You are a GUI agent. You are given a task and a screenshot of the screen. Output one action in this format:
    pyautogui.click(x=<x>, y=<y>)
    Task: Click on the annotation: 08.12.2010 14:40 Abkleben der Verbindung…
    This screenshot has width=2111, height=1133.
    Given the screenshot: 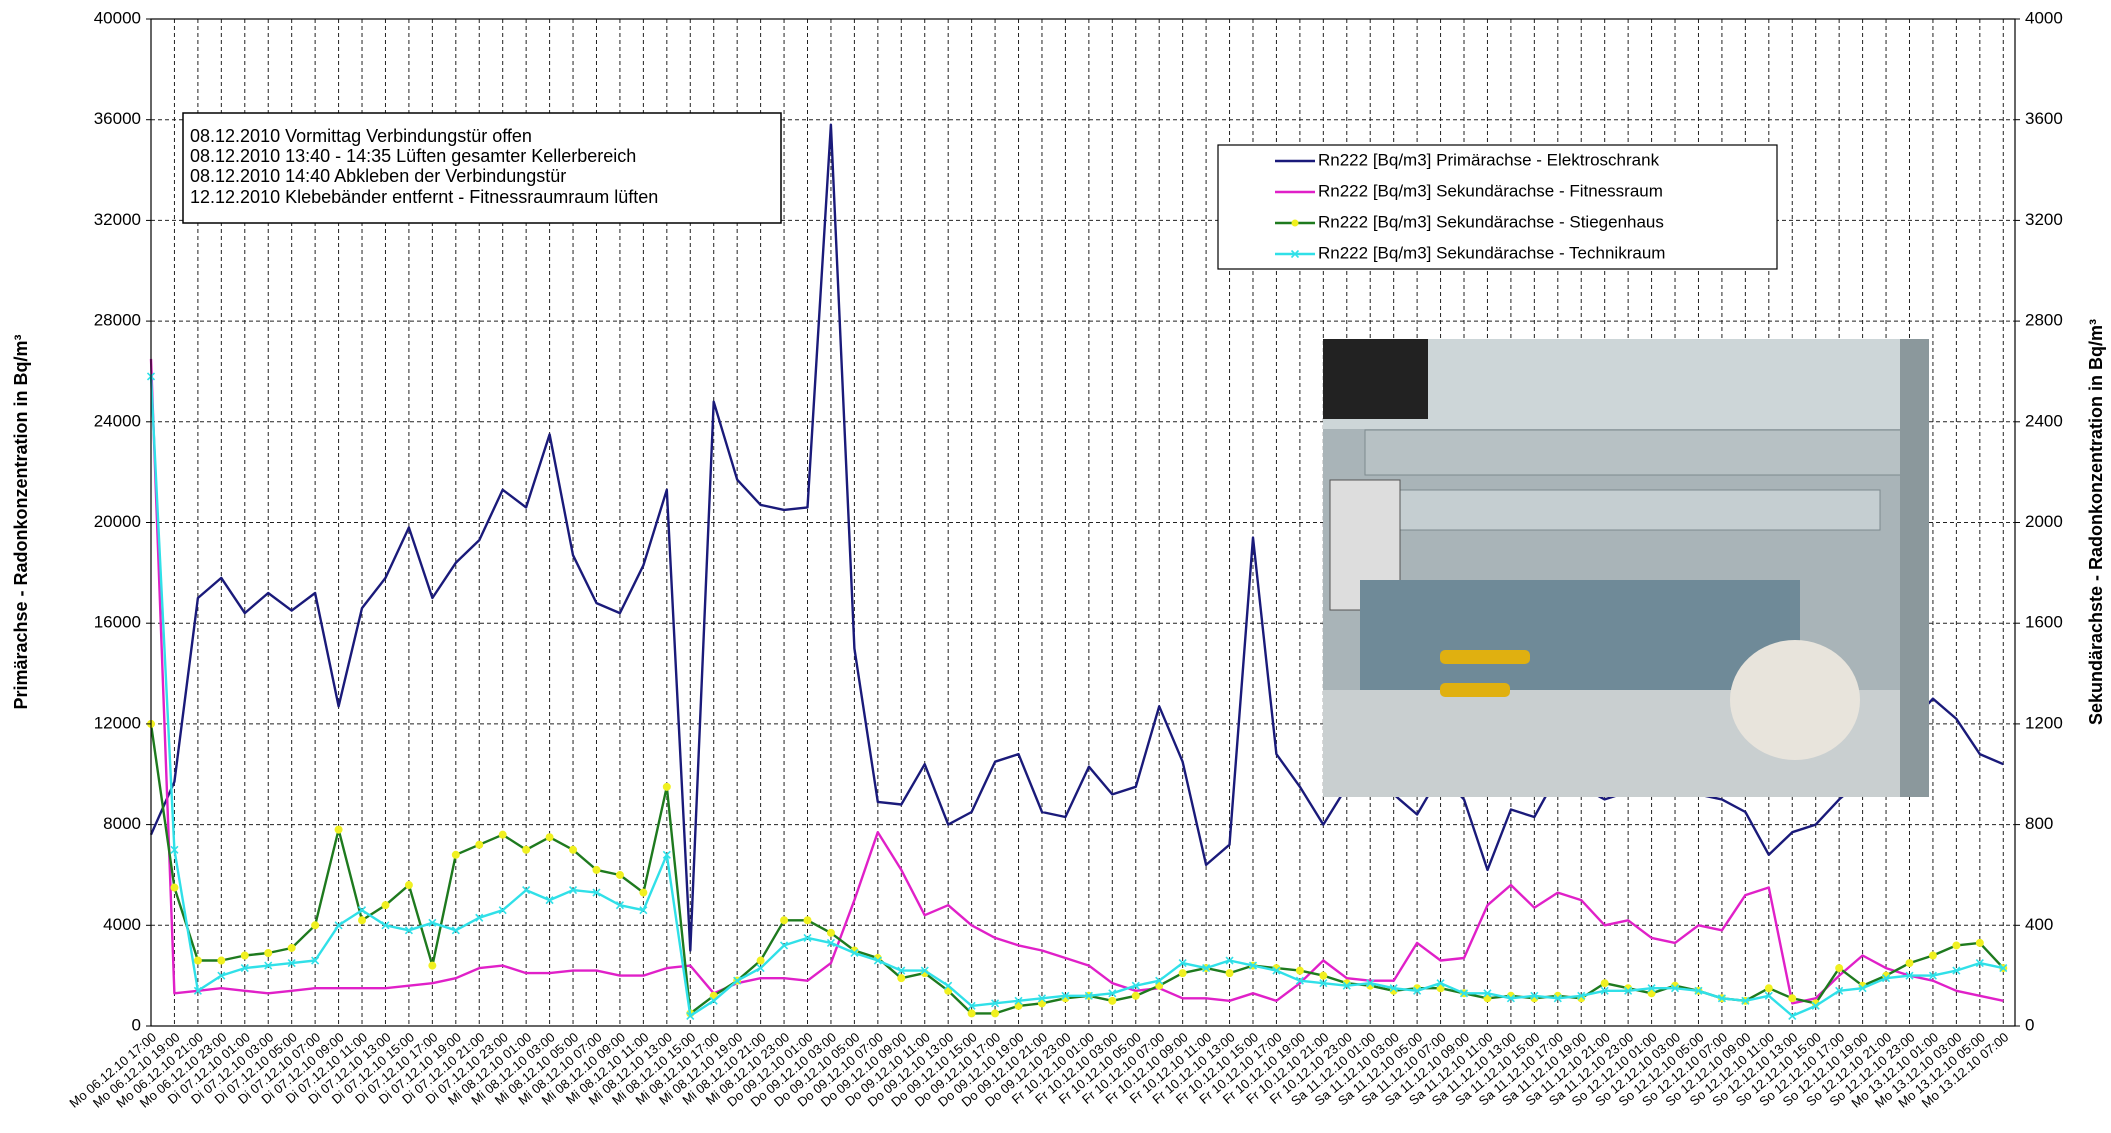 What is the action you would take?
    pyautogui.click(x=378, y=176)
    